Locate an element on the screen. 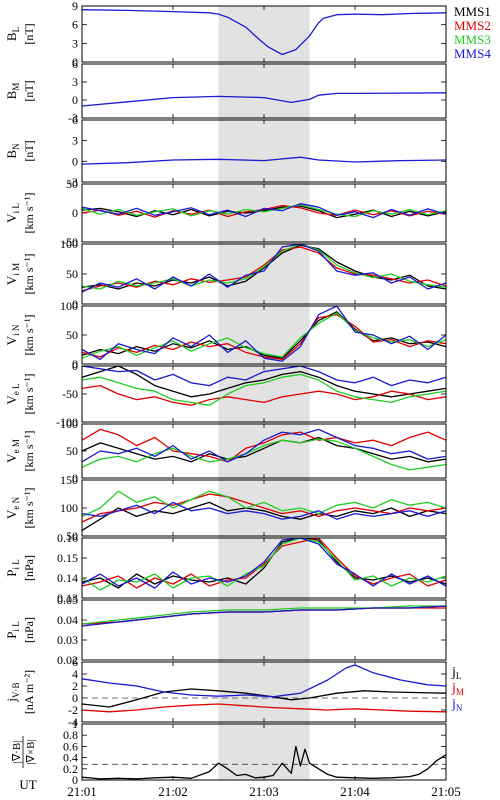  y-tick-label: 0.13 is located at coordinates (67, 598).